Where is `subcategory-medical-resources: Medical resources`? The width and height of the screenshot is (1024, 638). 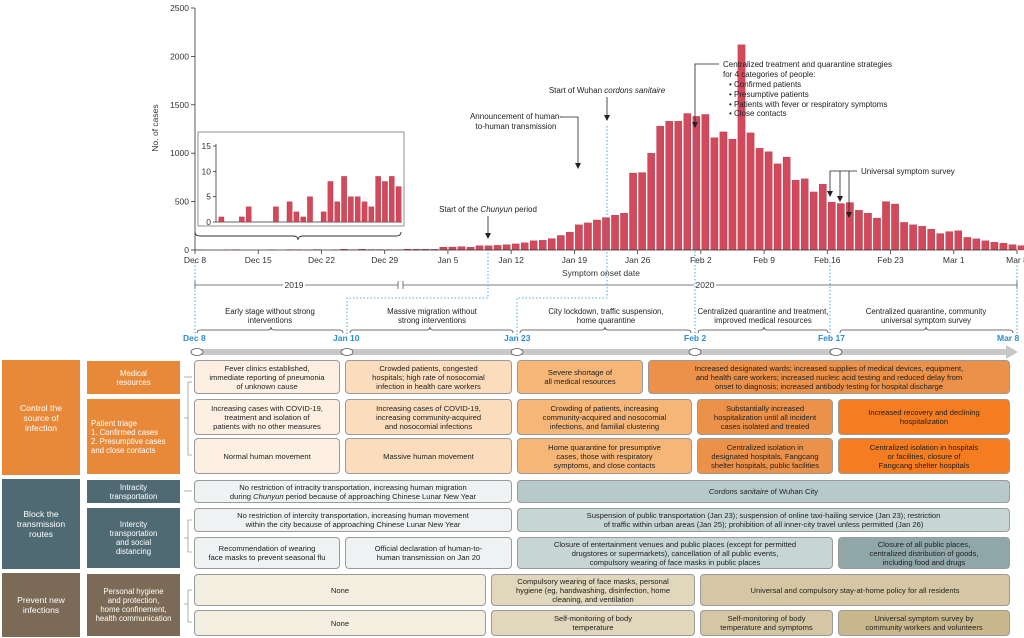
subcategory-medical-resources: Medical resources is located at coordinates (133, 377).